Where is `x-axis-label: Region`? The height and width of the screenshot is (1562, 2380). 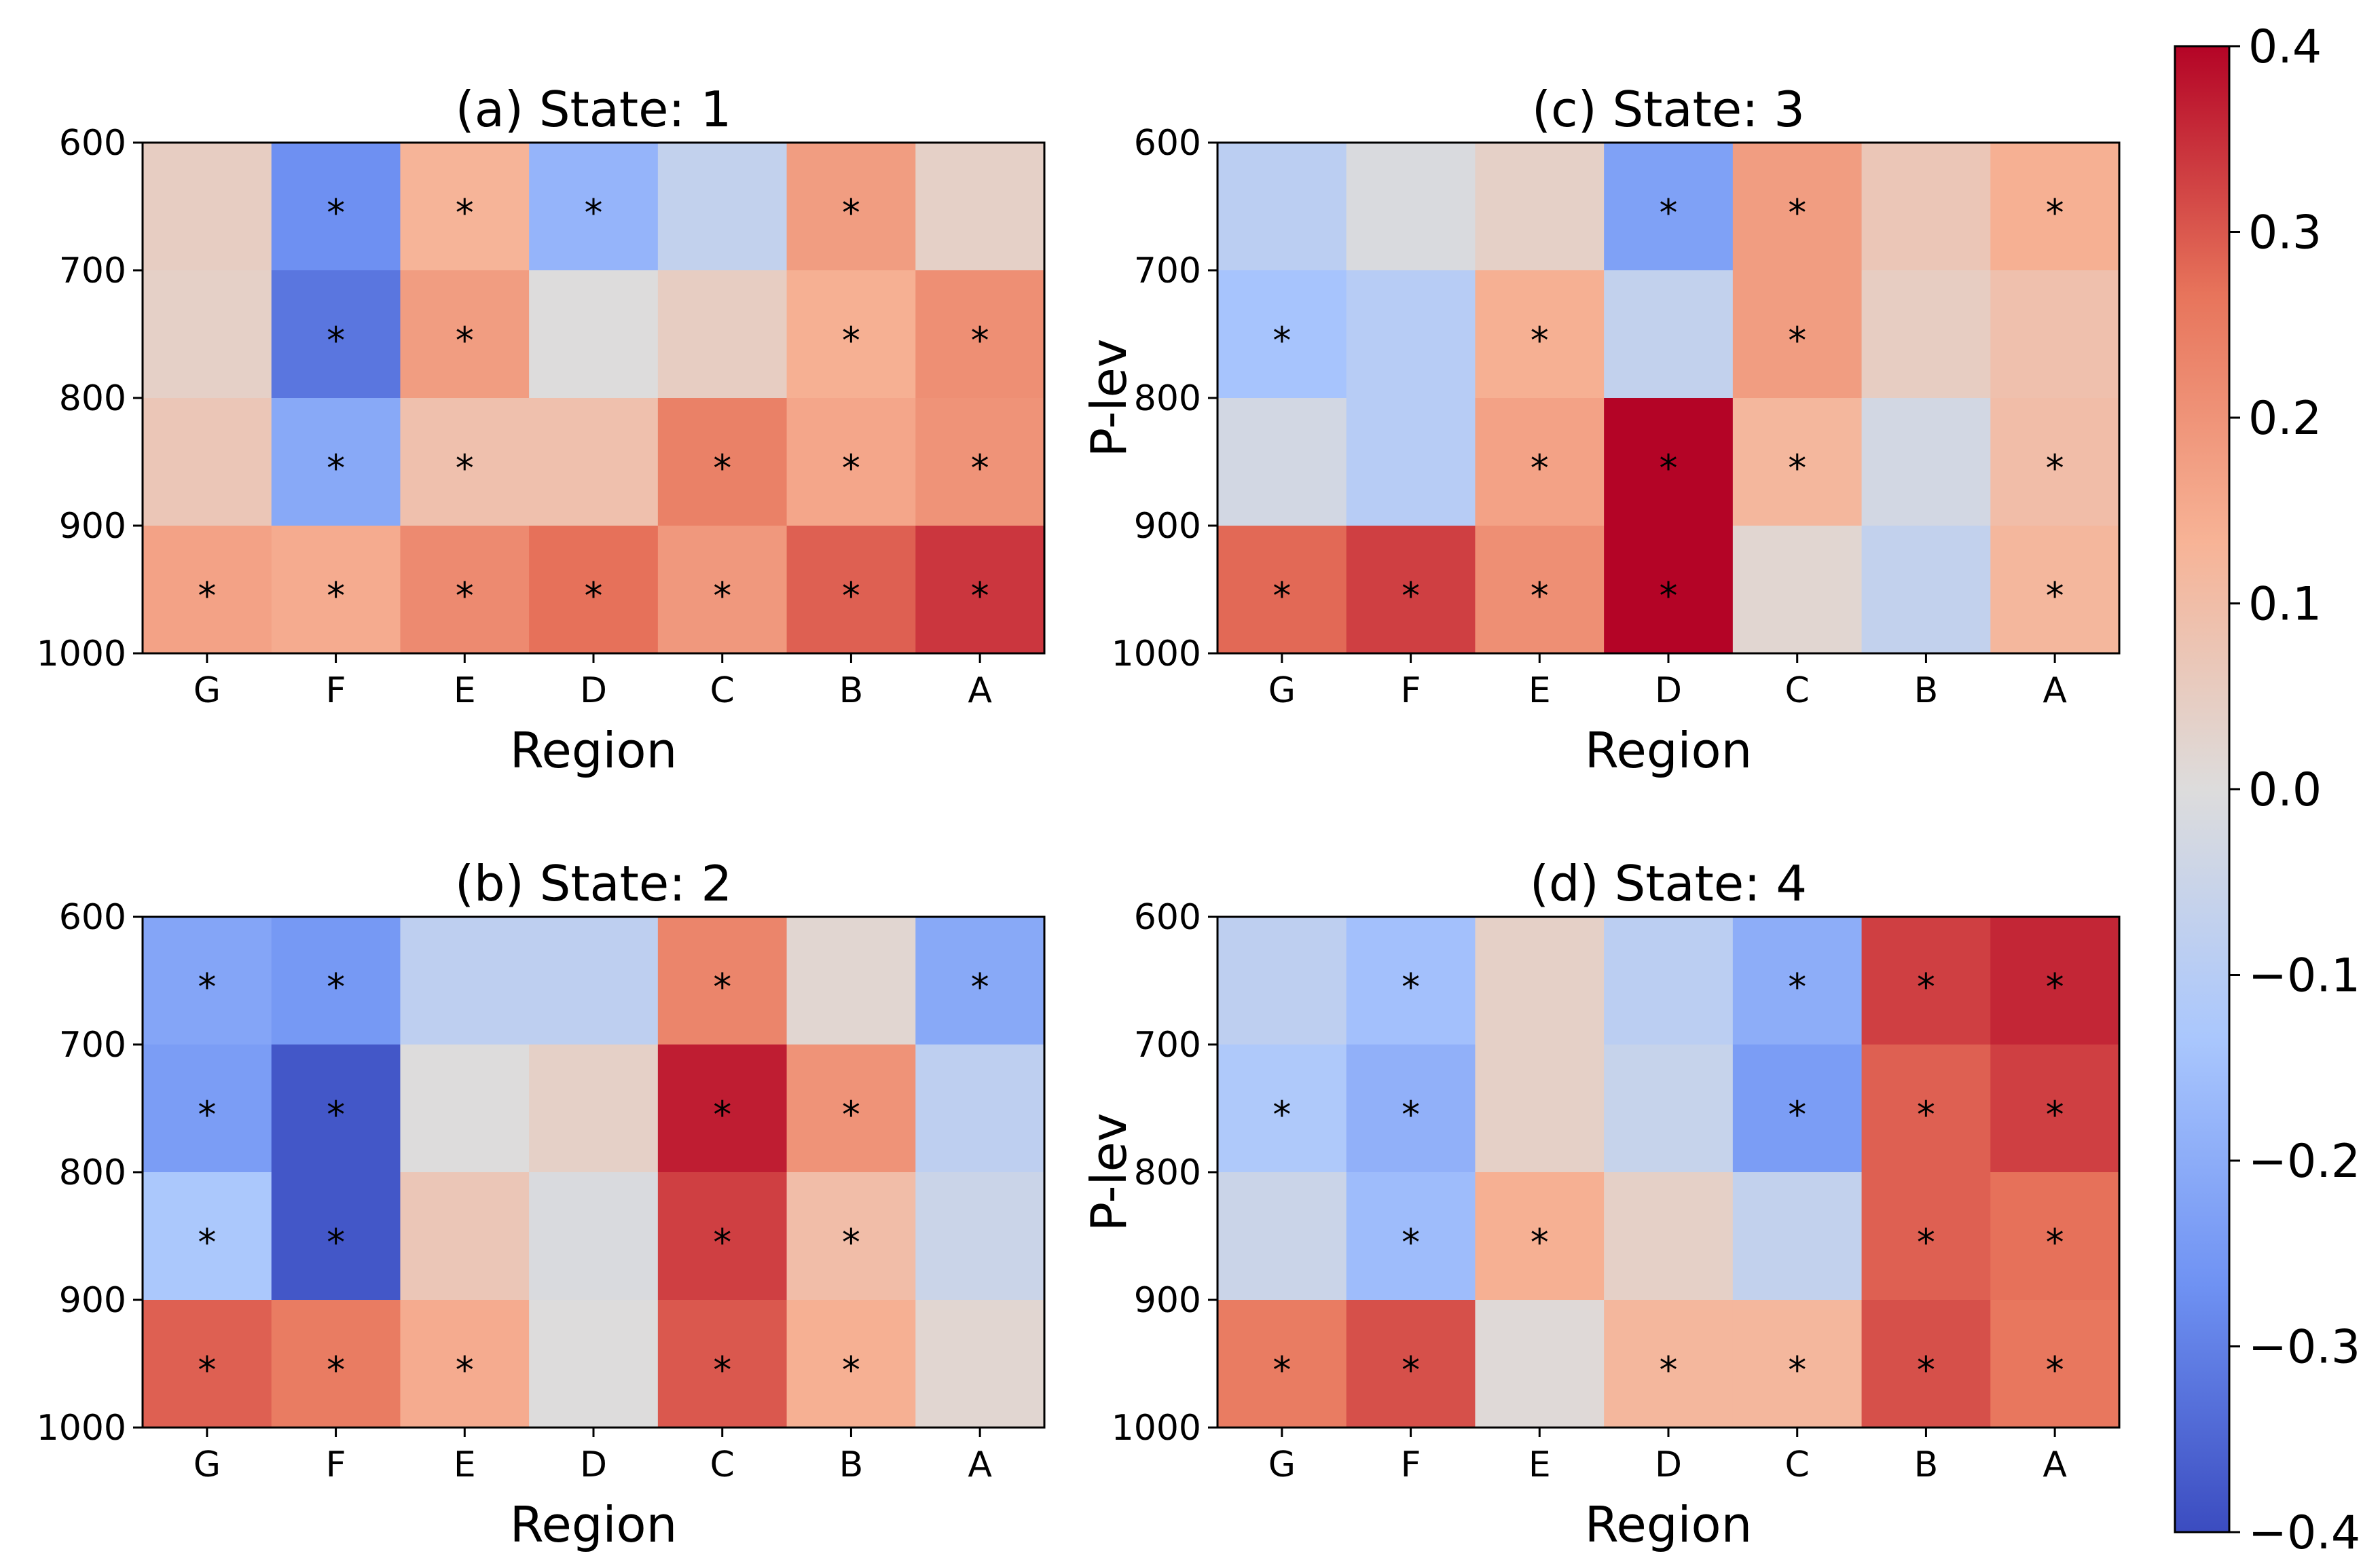 x-axis-label: Region is located at coordinates (1668, 1524).